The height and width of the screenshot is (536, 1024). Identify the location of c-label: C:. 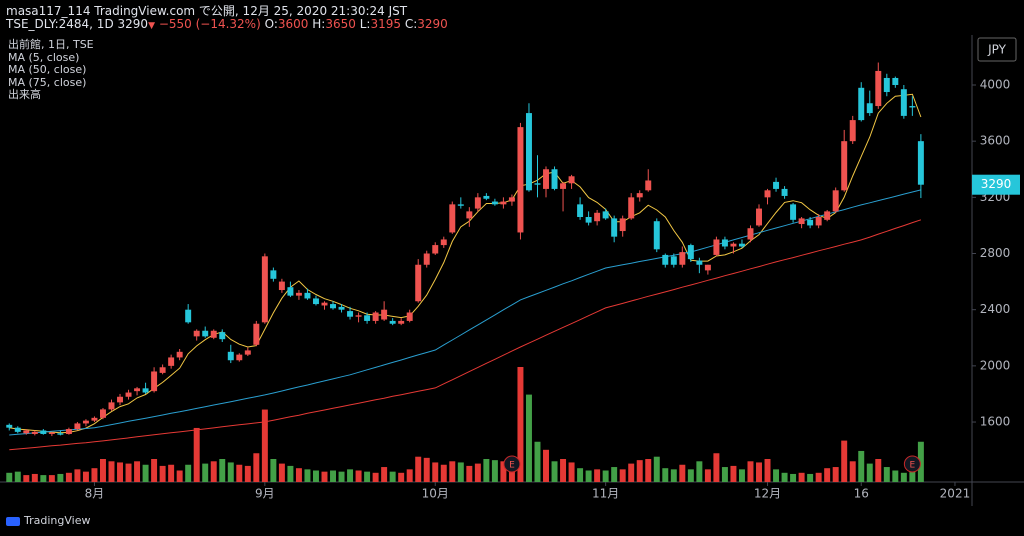
(411, 24).